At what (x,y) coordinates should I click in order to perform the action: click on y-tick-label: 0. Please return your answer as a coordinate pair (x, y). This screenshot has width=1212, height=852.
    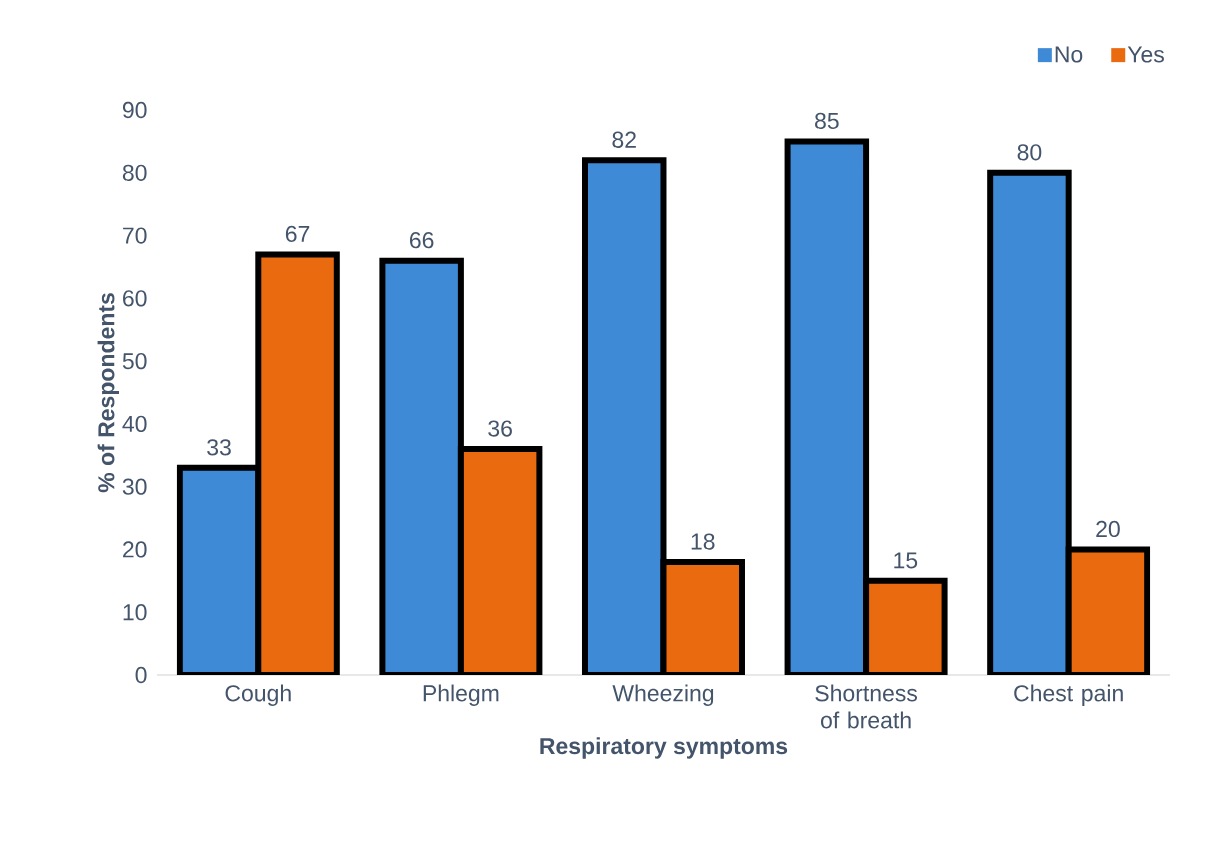
    Looking at the image, I should click on (141, 675).